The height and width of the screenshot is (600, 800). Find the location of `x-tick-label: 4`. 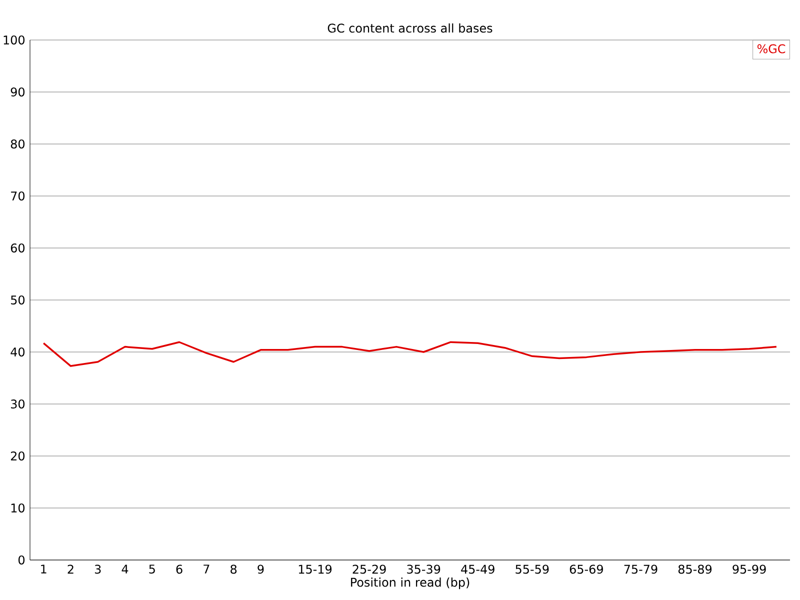

x-tick-label: 4 is located at coordinates (125, 569).